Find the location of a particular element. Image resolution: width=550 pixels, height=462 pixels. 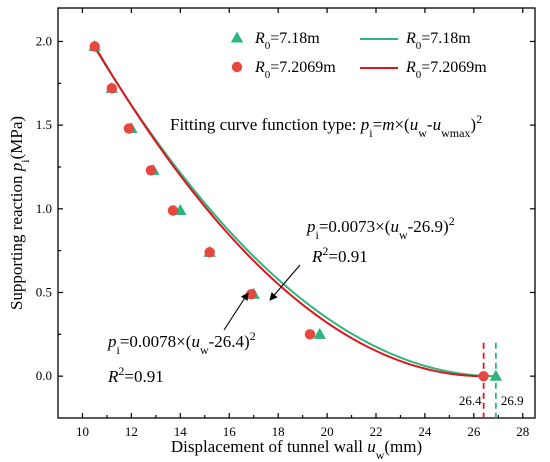

x-tick-label: 16 is located at coordinates (230, 431).